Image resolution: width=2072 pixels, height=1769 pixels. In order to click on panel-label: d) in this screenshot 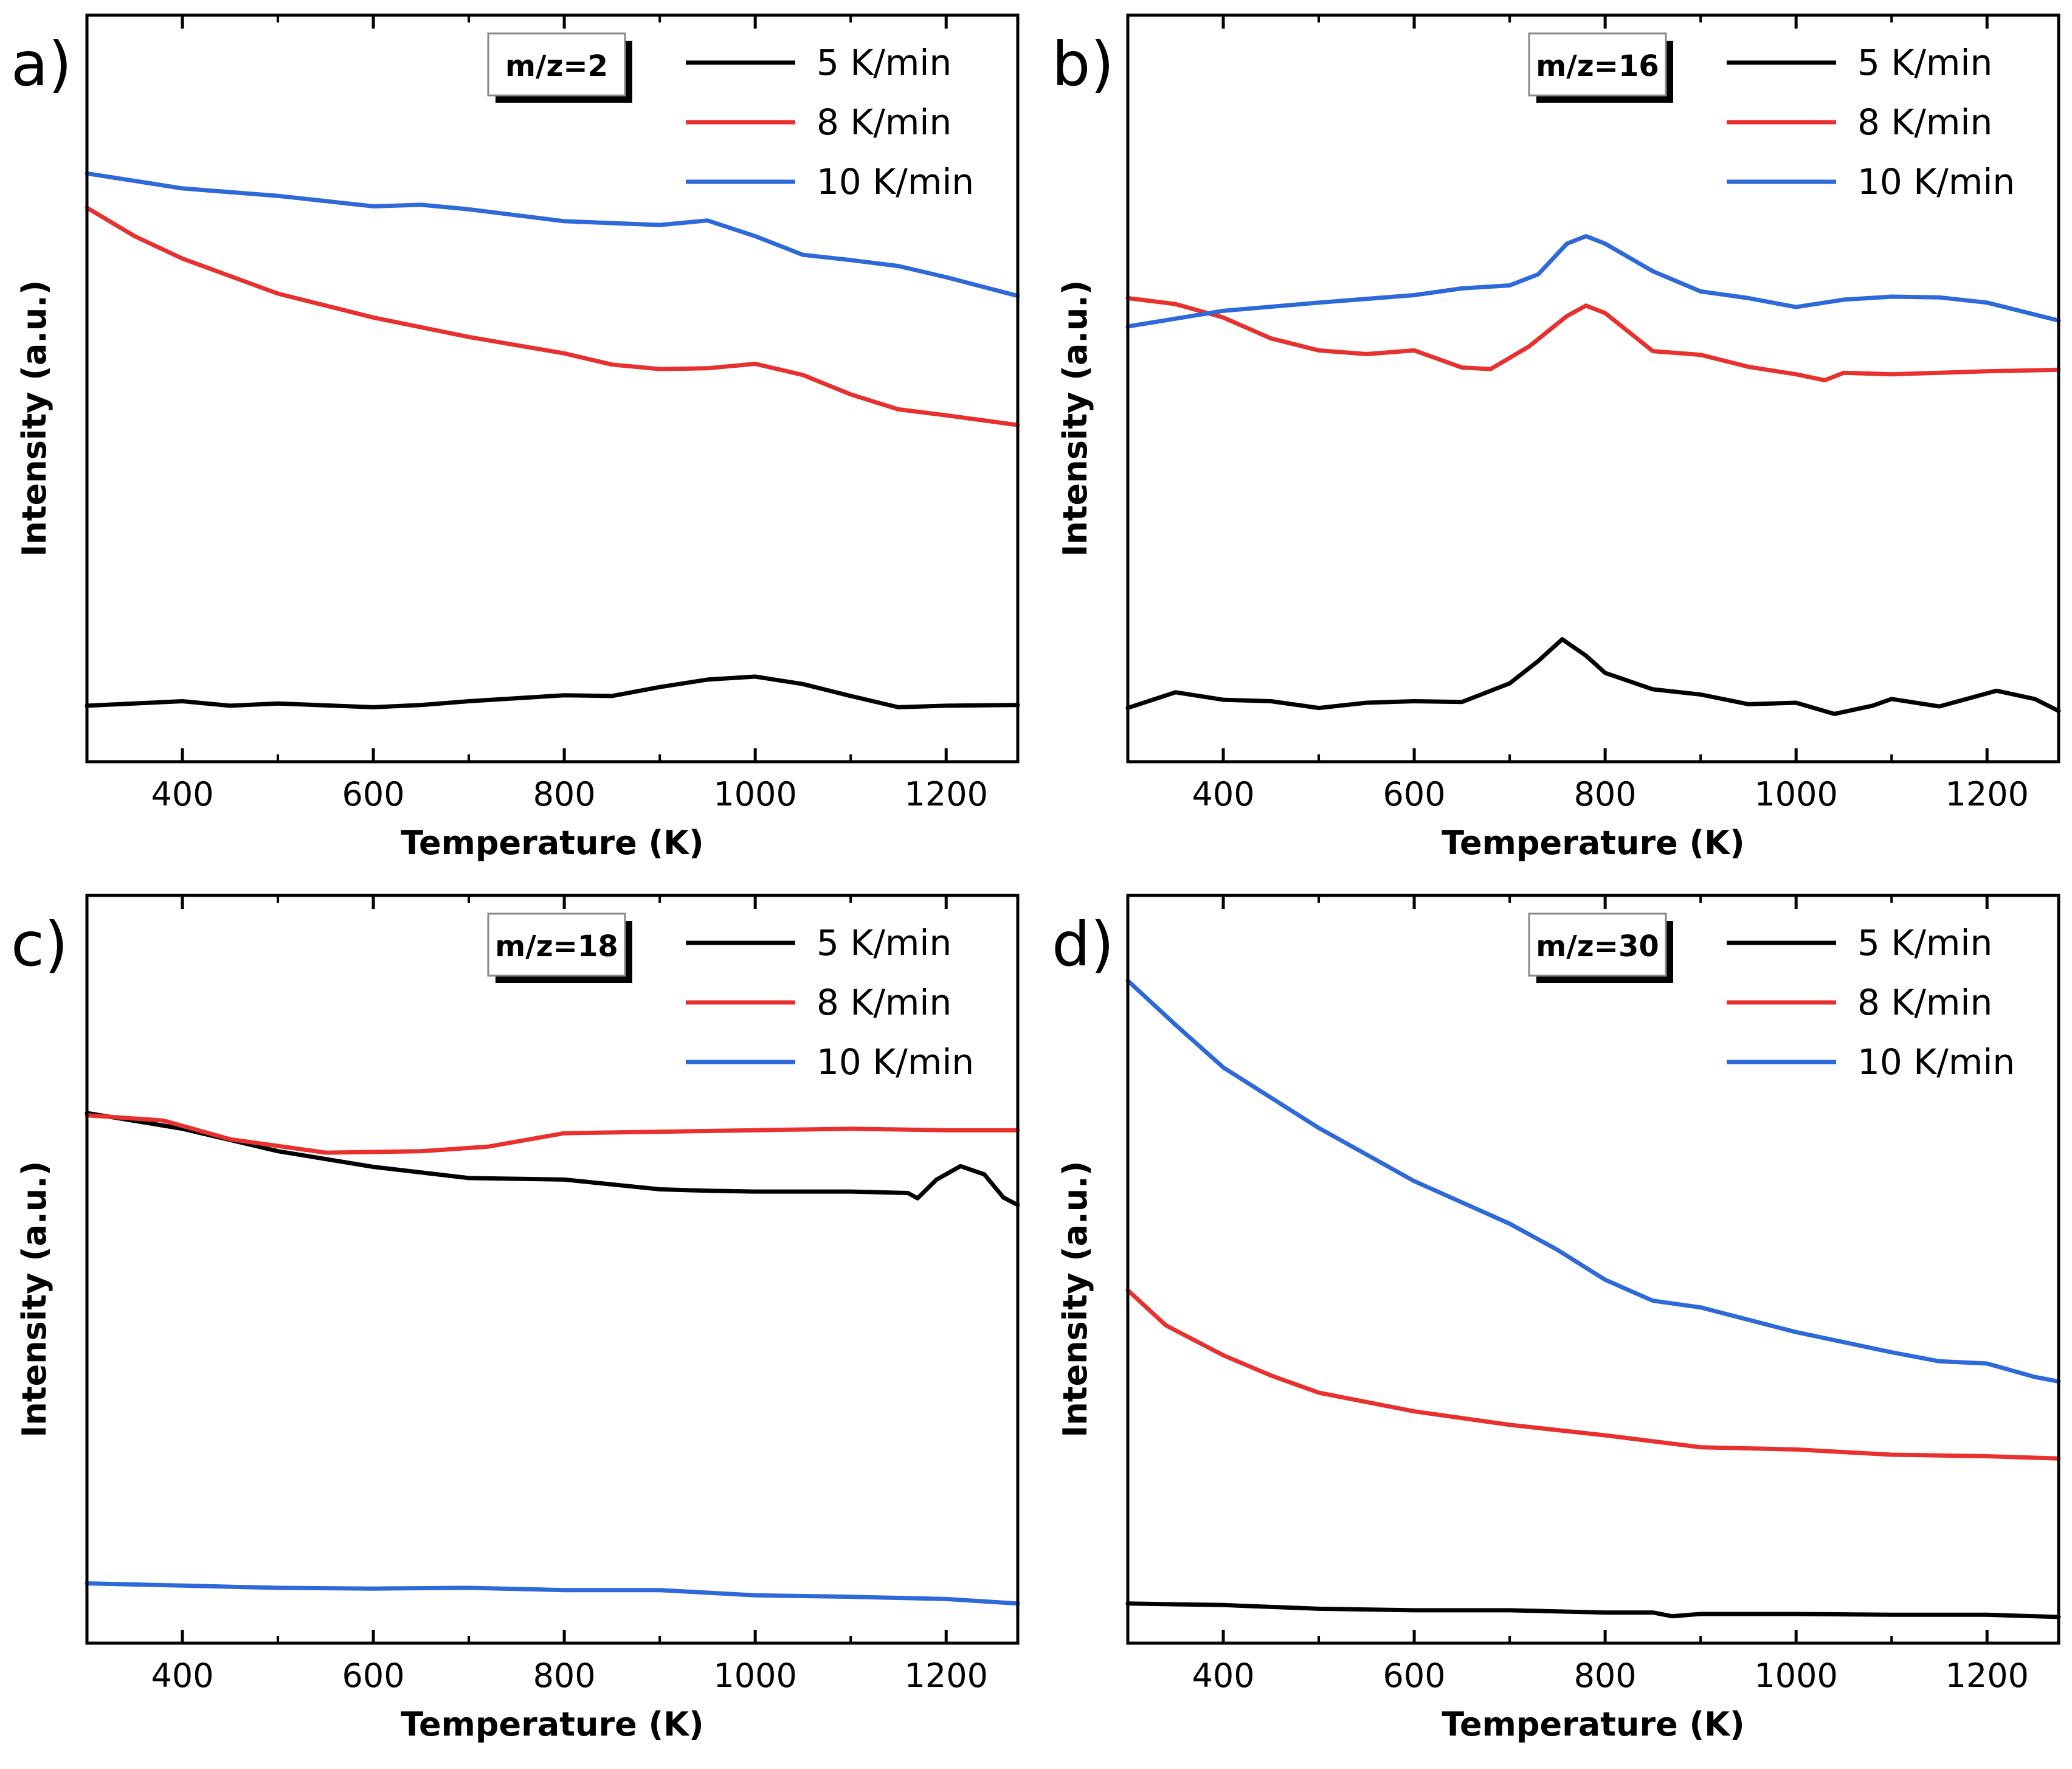, I will do `click(1083, 944)`.